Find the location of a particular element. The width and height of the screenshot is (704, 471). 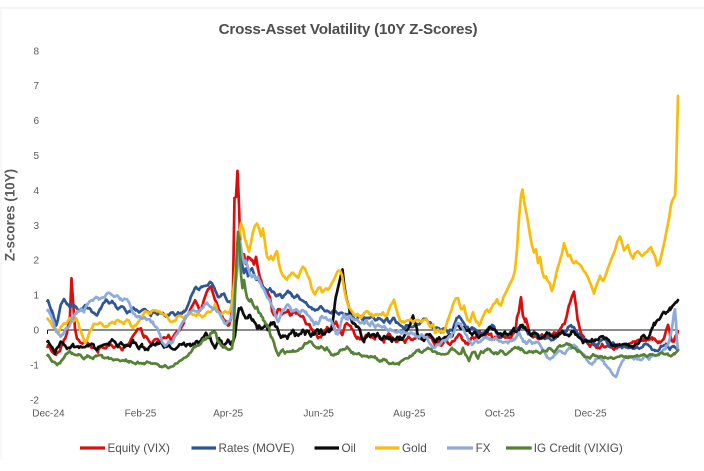

svg-text:Cross-Asset Volatility (10Y Z-: Cross-Asset Volatility (10Y Z-Scores) is located at coordinates (348, 29).